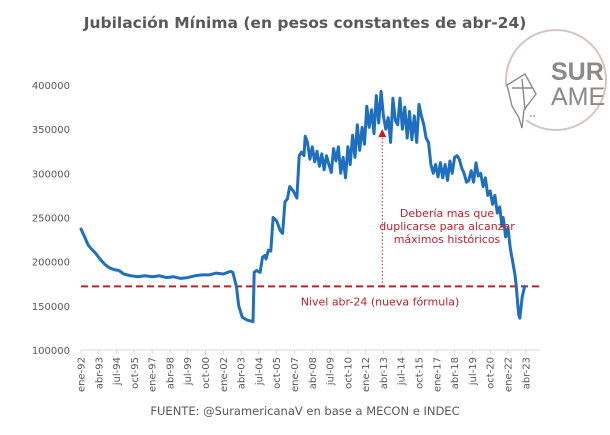 The image size is (610, 435). Describe the element at coordinates (578, 97) in the screenshot. I see `logo-bottom-text: AME` at that location.